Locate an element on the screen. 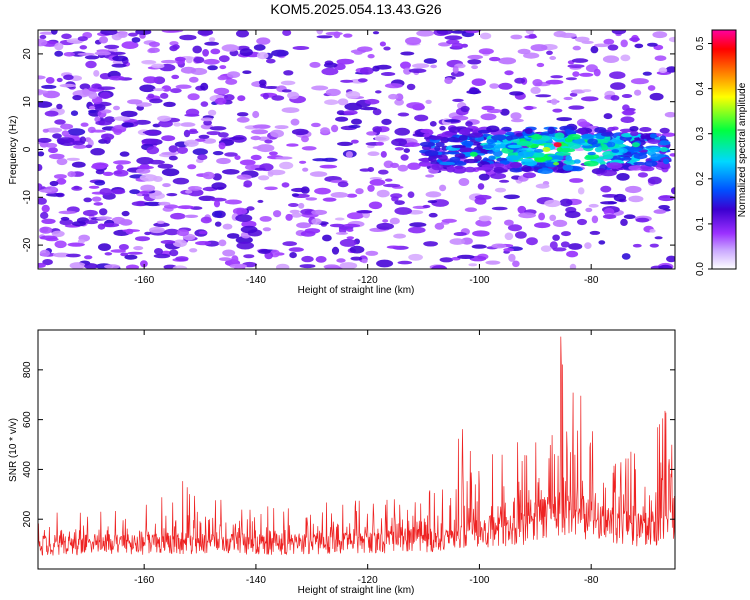 The image size is (750, 600). snr-x-tick-label: -160 is located at coordinates (144, 580).